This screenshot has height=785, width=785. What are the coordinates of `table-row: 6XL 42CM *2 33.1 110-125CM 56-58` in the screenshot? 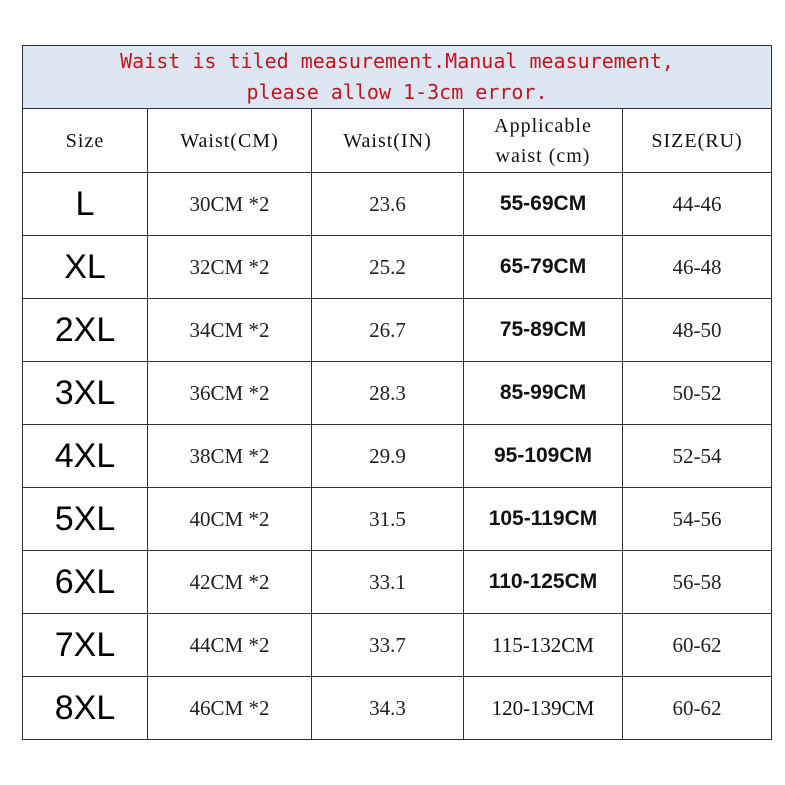 It's located at (397, 582).